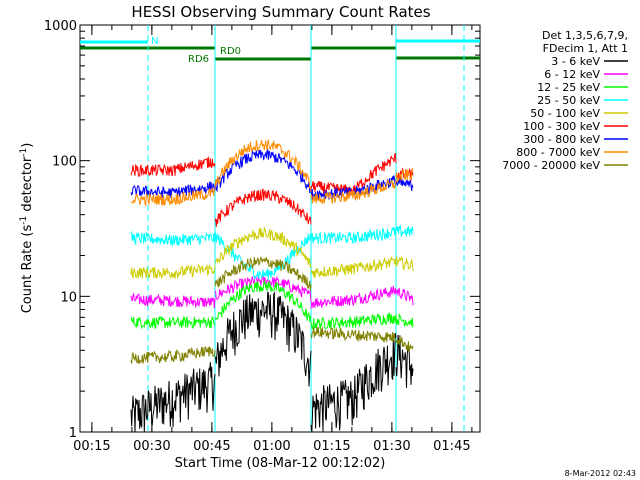  I want to click on x-tick-label: 00:30, so click(151, 446).